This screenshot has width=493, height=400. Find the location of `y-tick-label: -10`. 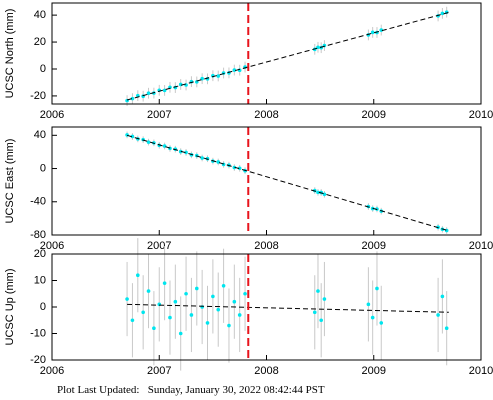

y-tick-label: -10 is located at coordinates (38, 333).